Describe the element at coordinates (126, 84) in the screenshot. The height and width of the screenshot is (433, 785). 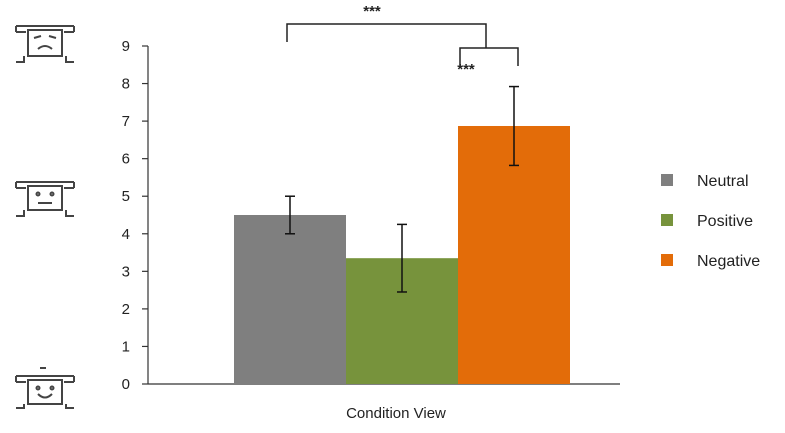
I see `y-tick-label: 8` at that location.